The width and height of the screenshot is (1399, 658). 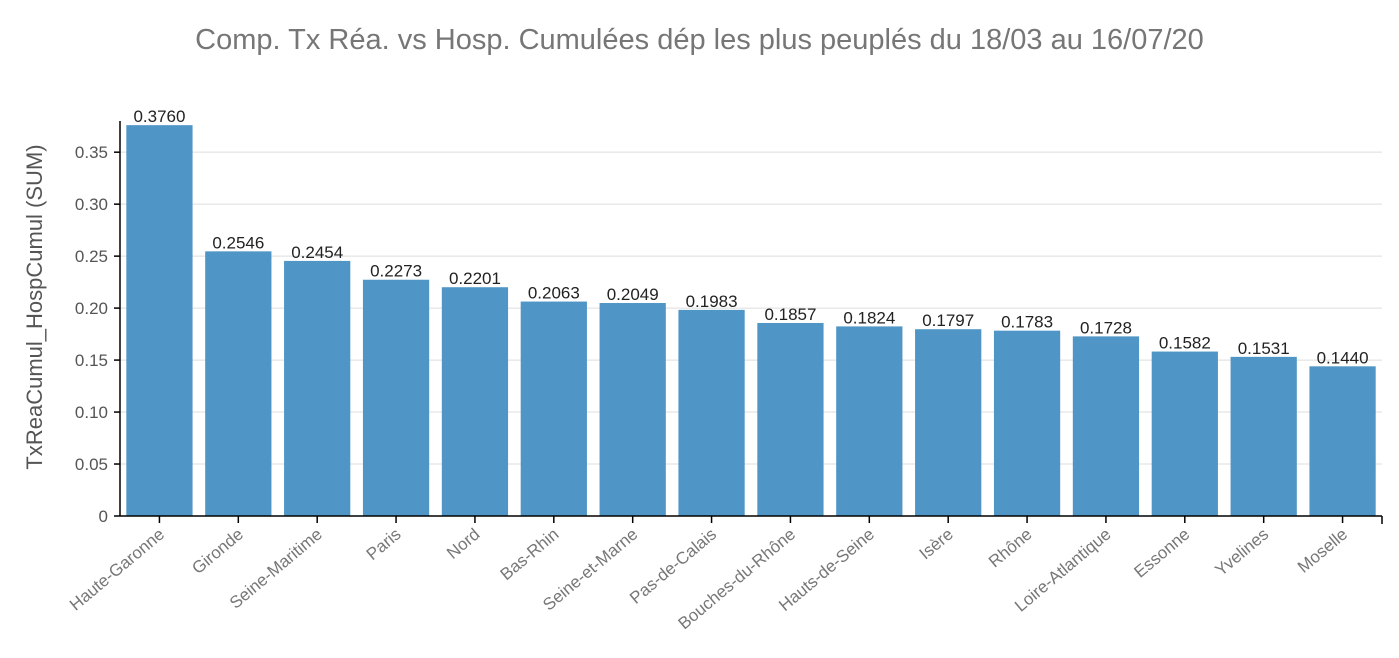 I want to click on data-label: 0.2063, so click(x=554, y=293).